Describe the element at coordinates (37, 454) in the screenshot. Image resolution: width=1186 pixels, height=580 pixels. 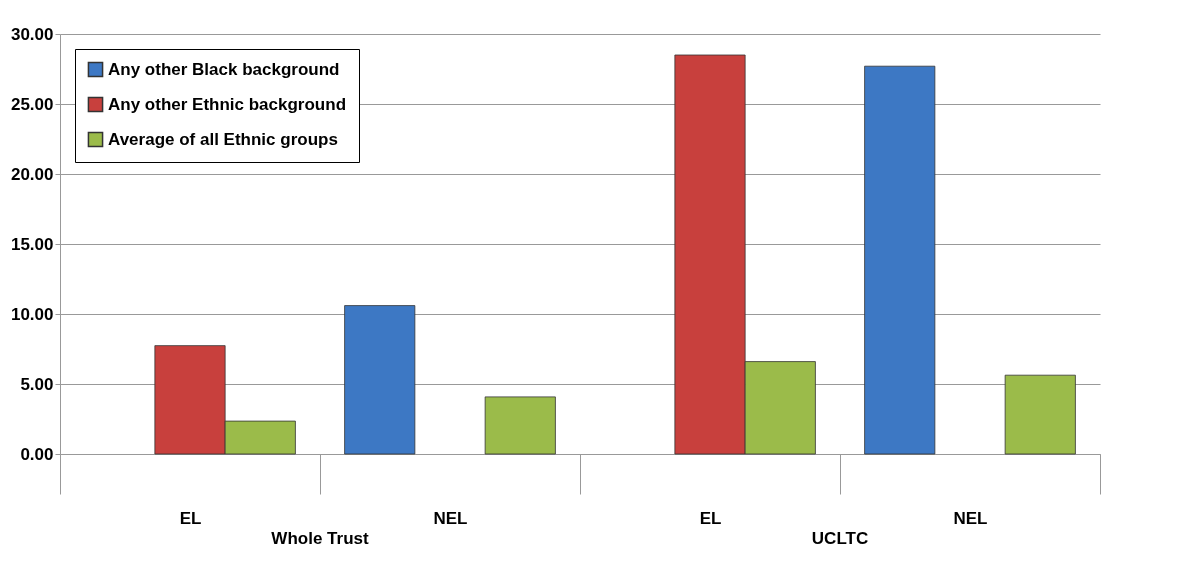
I see `y-tick-label: 0.00` at that location.